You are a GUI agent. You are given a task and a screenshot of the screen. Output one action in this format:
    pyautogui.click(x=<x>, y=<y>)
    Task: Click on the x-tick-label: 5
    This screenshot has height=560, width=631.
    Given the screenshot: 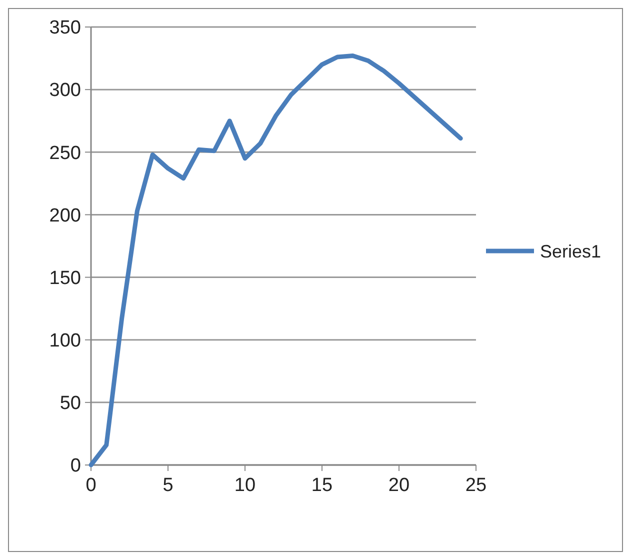 What is the action you would take?
    pyautogui.click(x=168, y=485)
    